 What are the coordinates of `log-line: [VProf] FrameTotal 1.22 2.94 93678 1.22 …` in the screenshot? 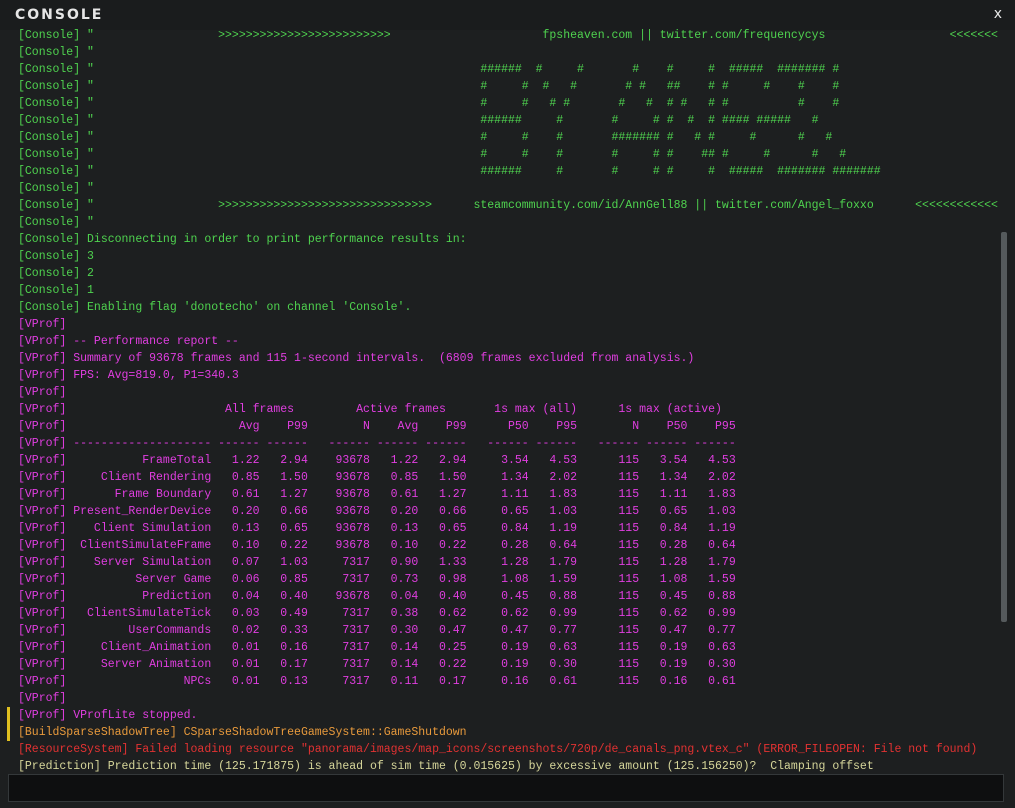 It's located at (377, 460).